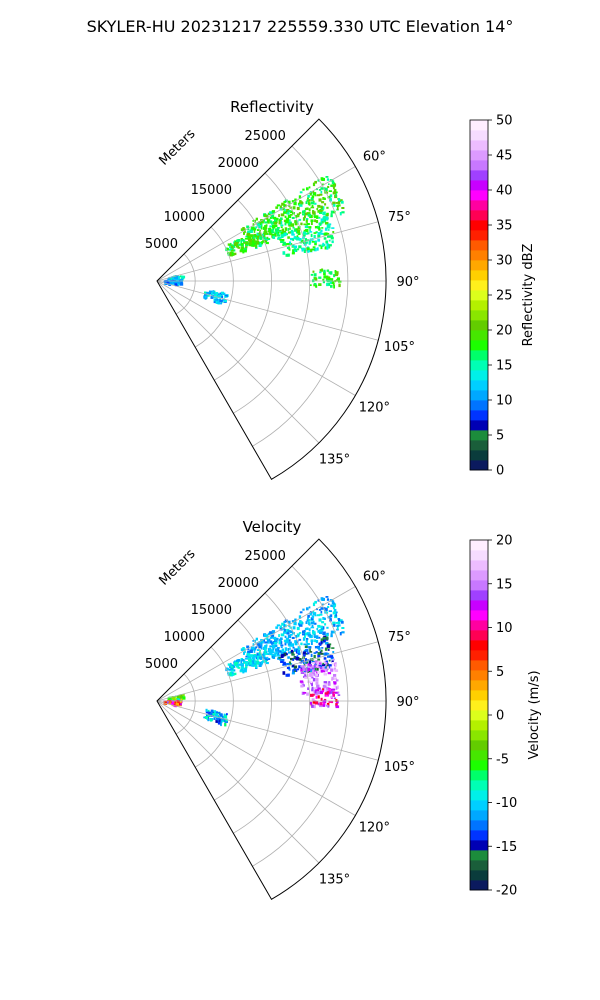 Image resolution: width=600 pixels, height=1000 pixels. I want to click on velocity-echo-region, so click(319, 677).